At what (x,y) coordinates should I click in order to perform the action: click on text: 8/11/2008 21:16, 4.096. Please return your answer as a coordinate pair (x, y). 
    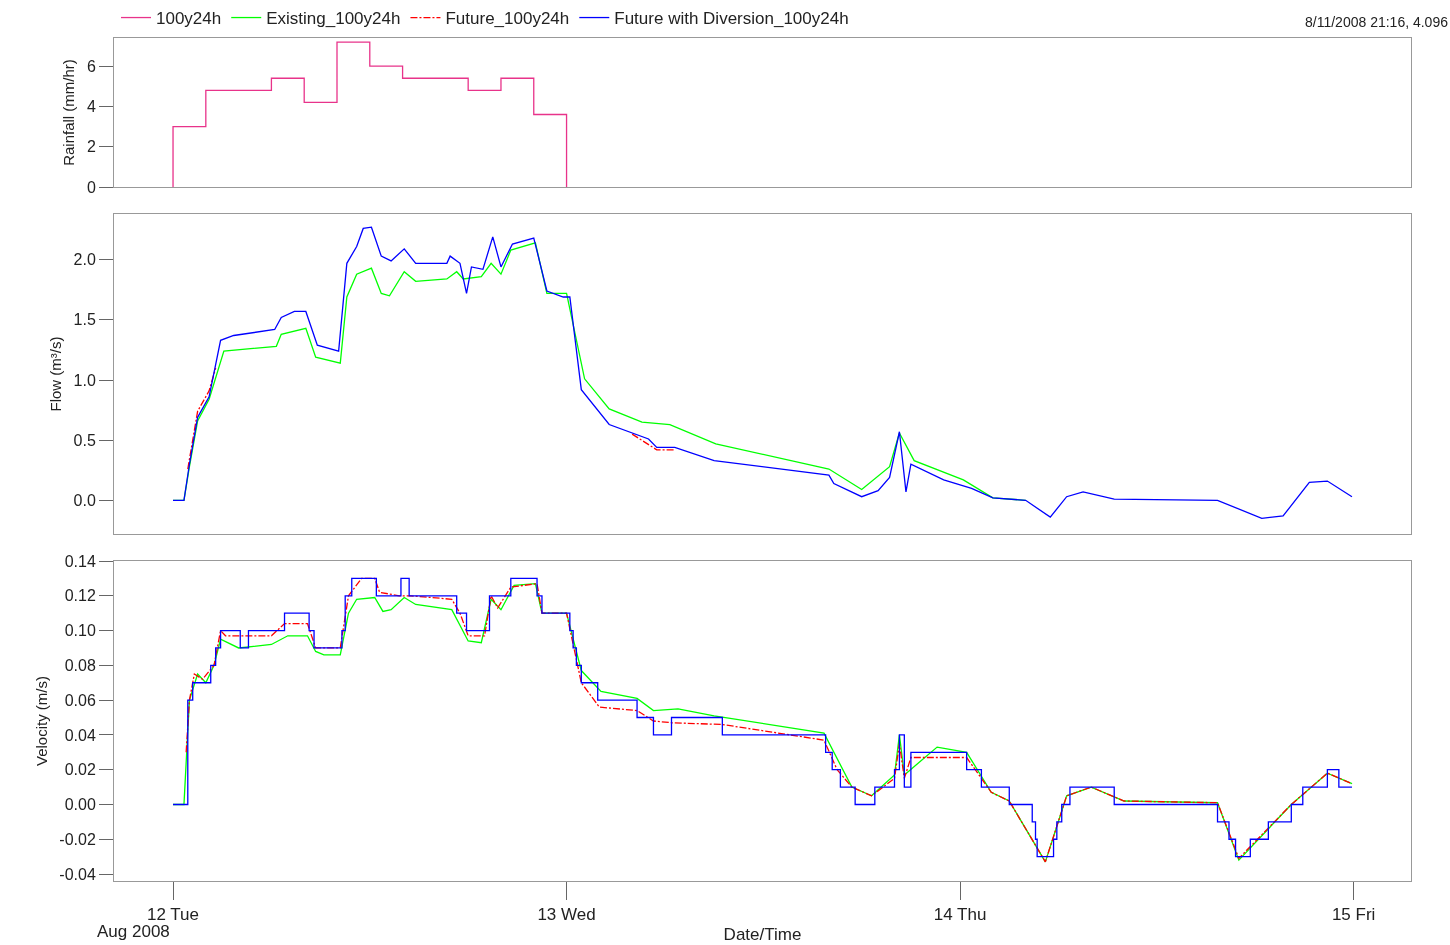
    Looking at the image, I should click on (1377, 22).